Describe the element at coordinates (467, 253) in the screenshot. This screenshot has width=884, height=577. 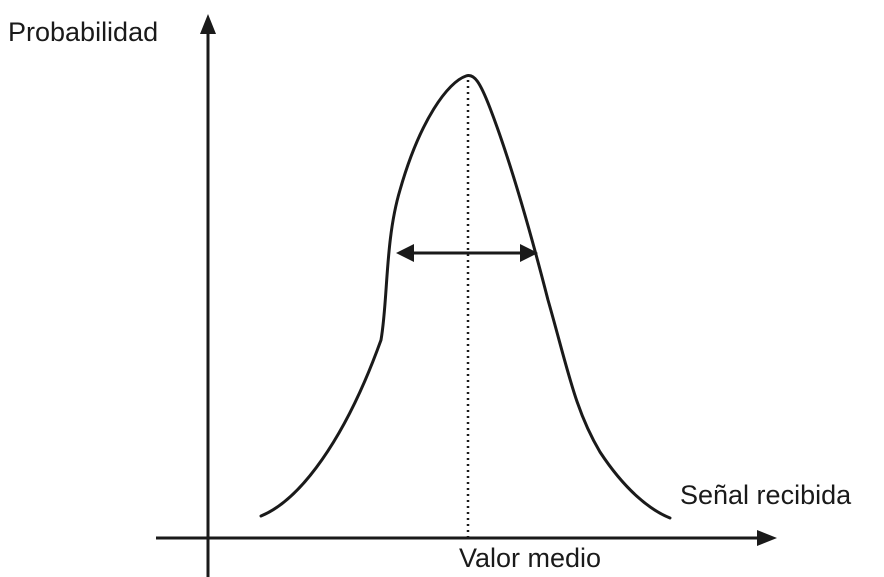
I see `width-double-arrow` at that location.